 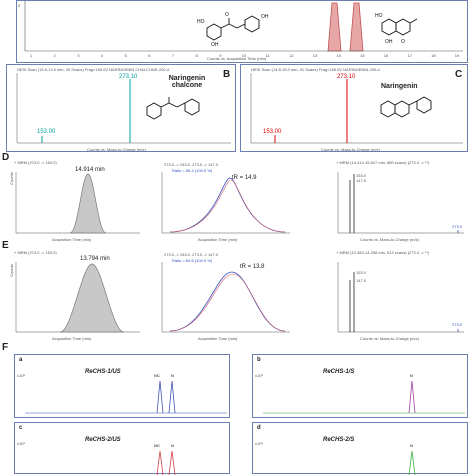 What do you see at coordinates (90, 170) in the screenshot?
I see `panel-d-peak-time: 14.914 min` at bounding box center [90, 170].